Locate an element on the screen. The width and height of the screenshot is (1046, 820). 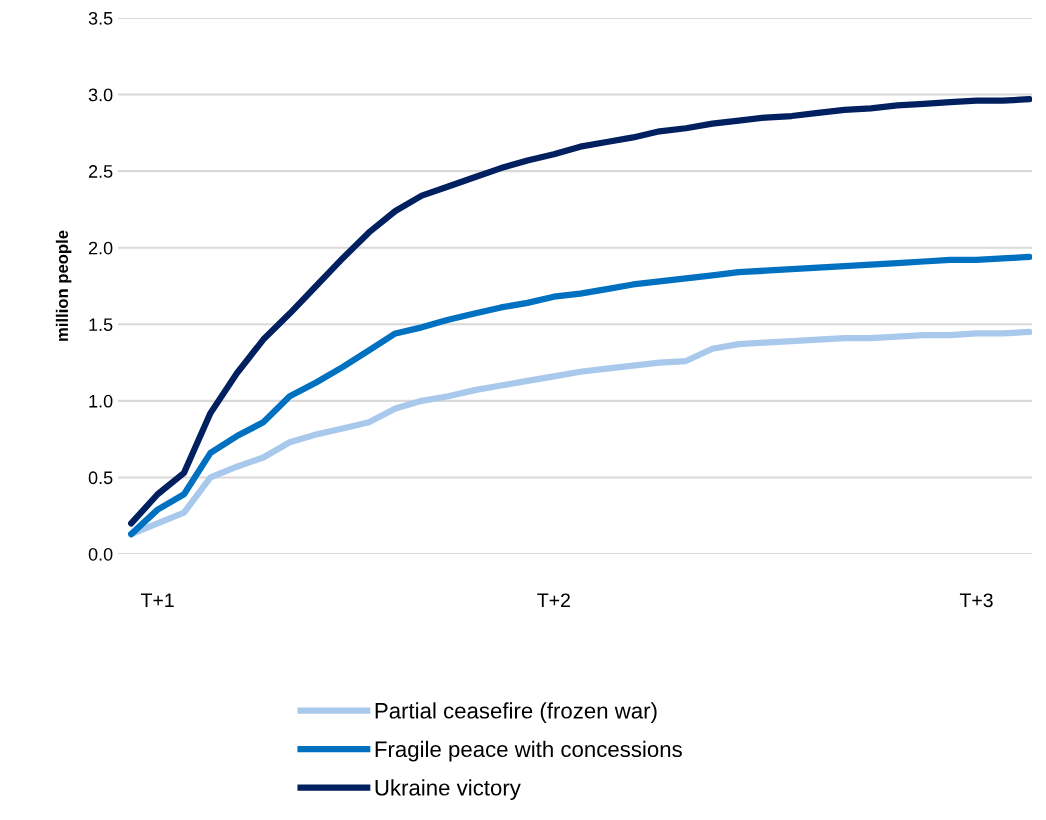
y-tick-label: 2.0 is located at coordinates (100, 248).